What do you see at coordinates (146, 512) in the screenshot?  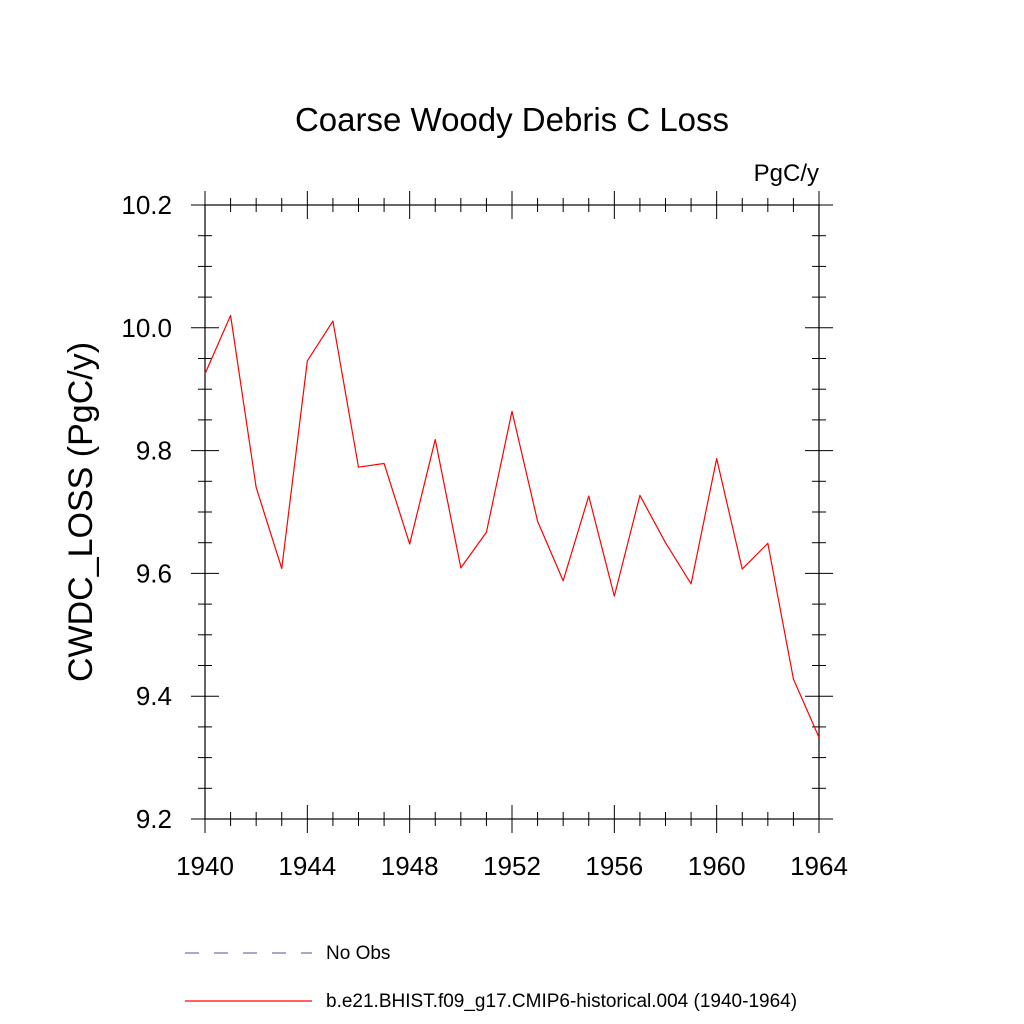 I see `y-axis-tick-labels: 9.2 9.4 9.6 9.8 10.0 10.2` at bounding box center [146, 512].